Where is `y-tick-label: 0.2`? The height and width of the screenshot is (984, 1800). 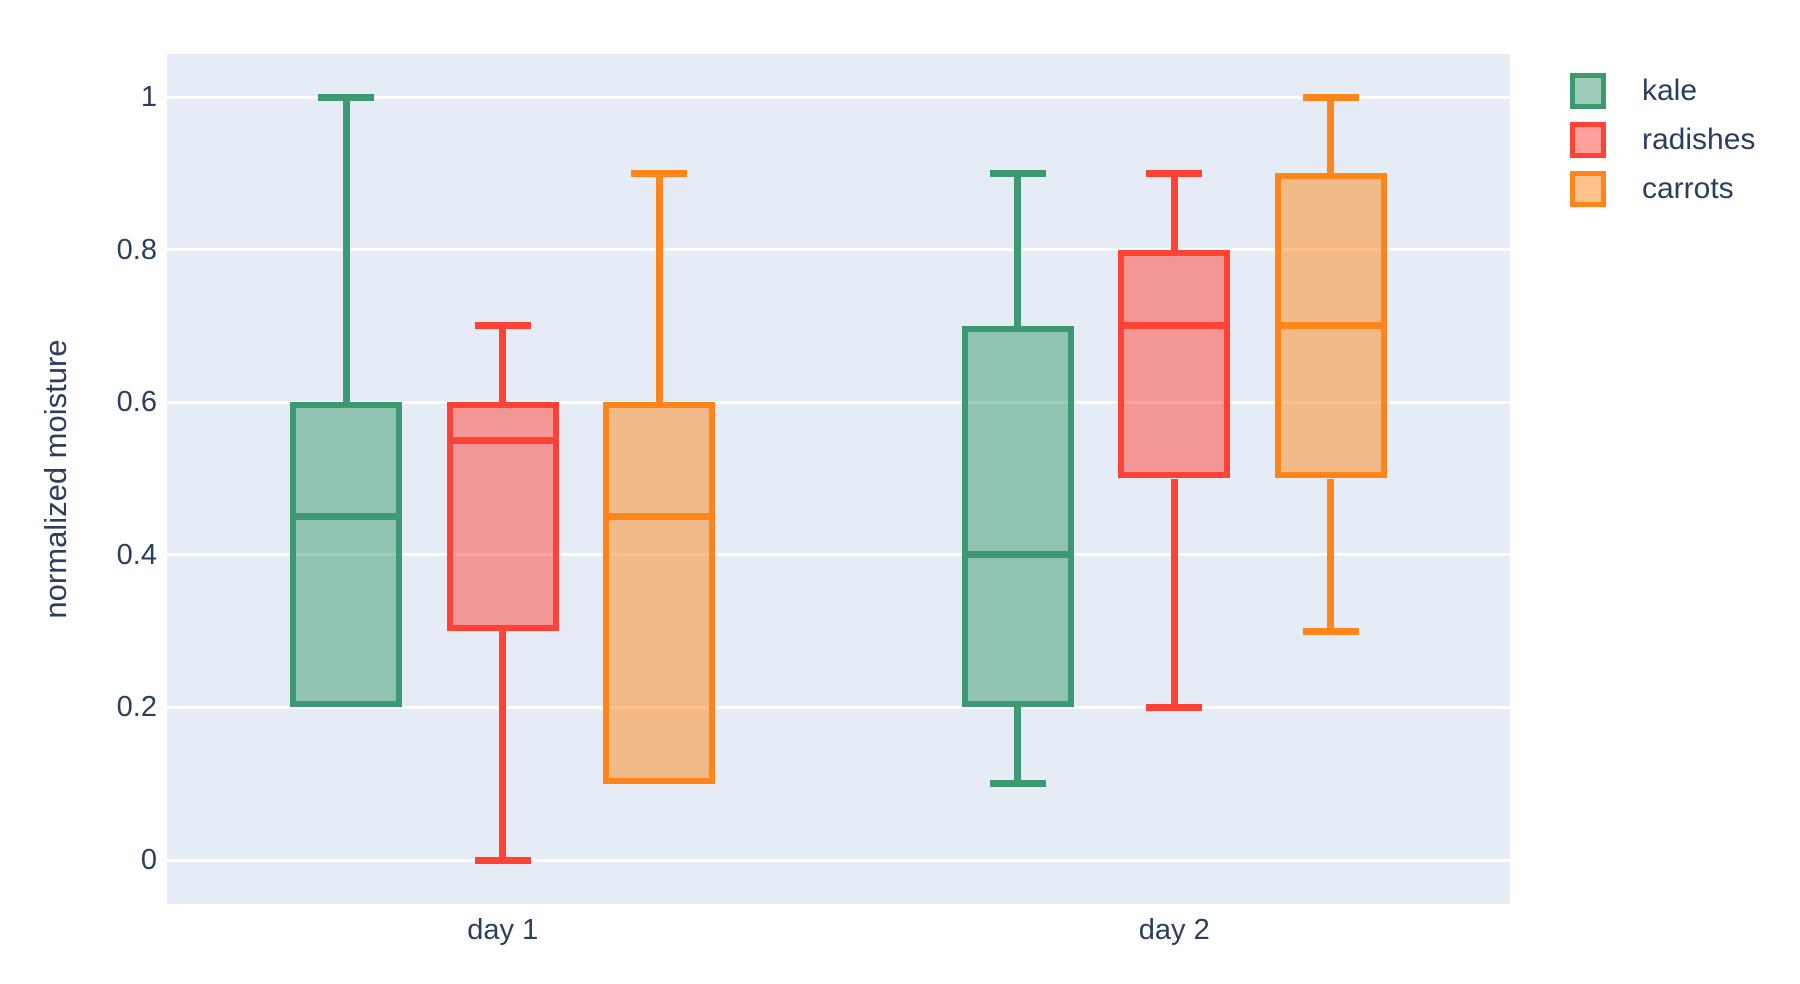 y-tick-label: 0.2 is located at coordinates (136, 707).